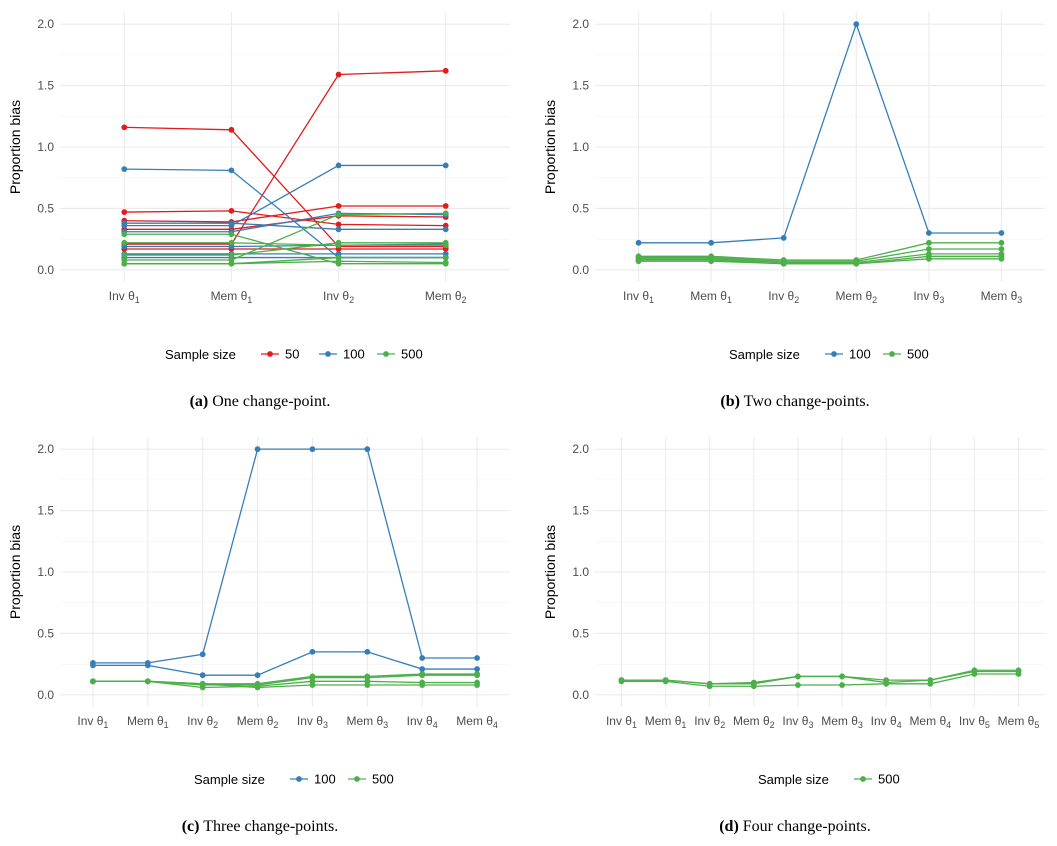 This screenshot has width=1057, height=846. What do you see at coordinates (285, 568) in the screenshot?
I see `series-group` at bounding box center [285, 568].